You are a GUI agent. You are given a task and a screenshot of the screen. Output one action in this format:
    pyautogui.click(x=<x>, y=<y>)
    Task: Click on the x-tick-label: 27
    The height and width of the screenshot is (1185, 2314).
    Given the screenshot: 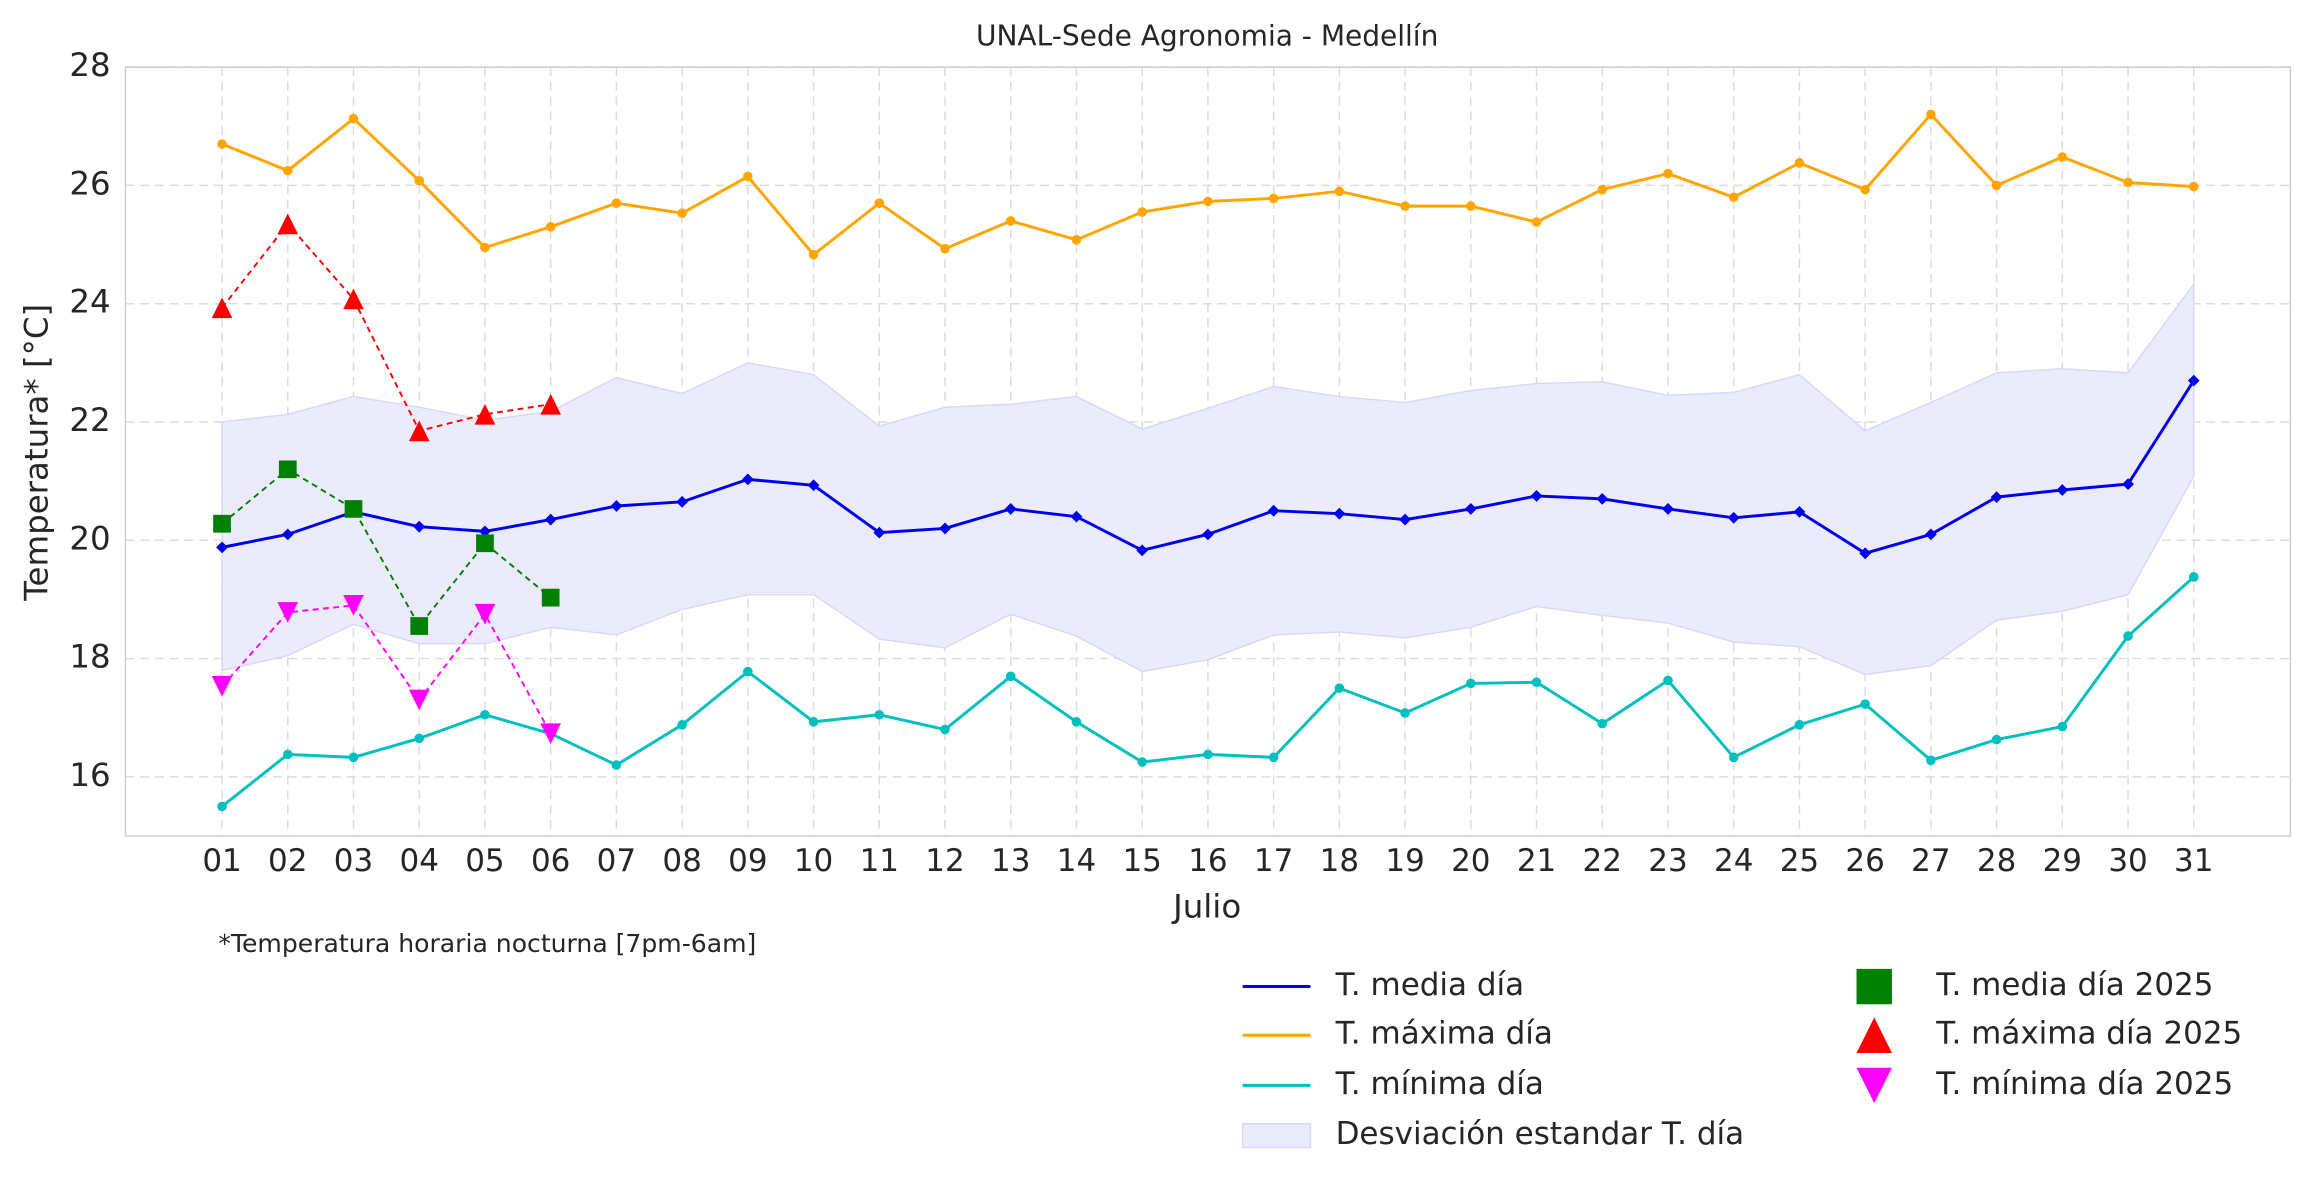 What is the action you would take?
    pyautogui.click(x=1930, y=861)
    